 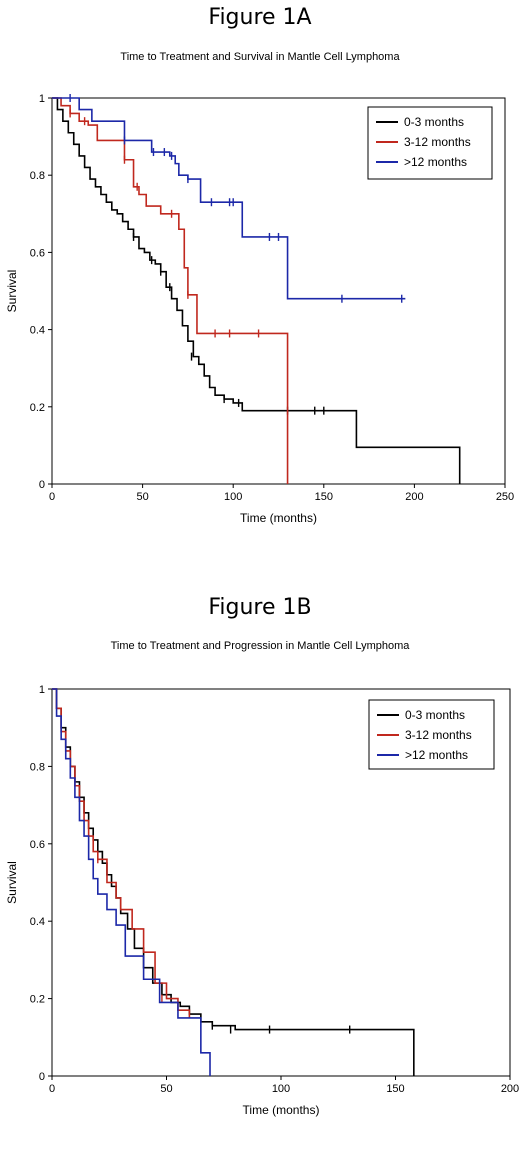 What do you see at coordinates (233, 497) in the screenshot?
I see `fig1a-x-tick-label: 100` at bounding box center [233, 497].